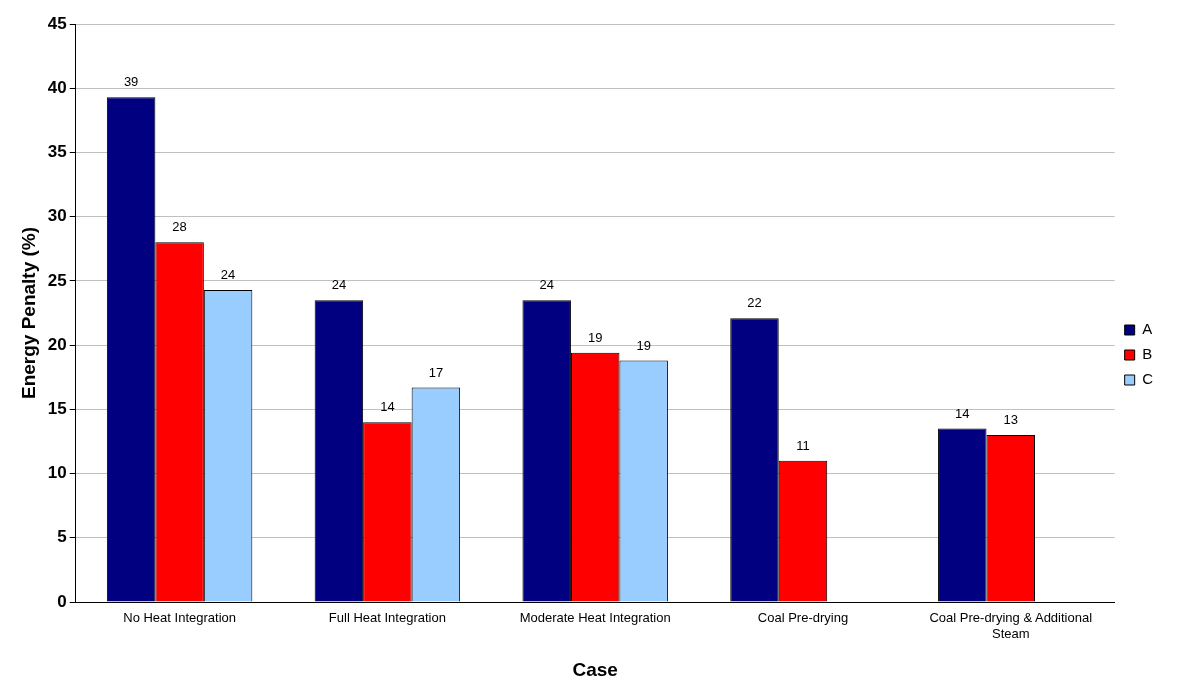 The image size is (1177, 698). Describe the element at coordinates (57, 87) in the screenshot. I see `y-tick-label: 40` at that location.